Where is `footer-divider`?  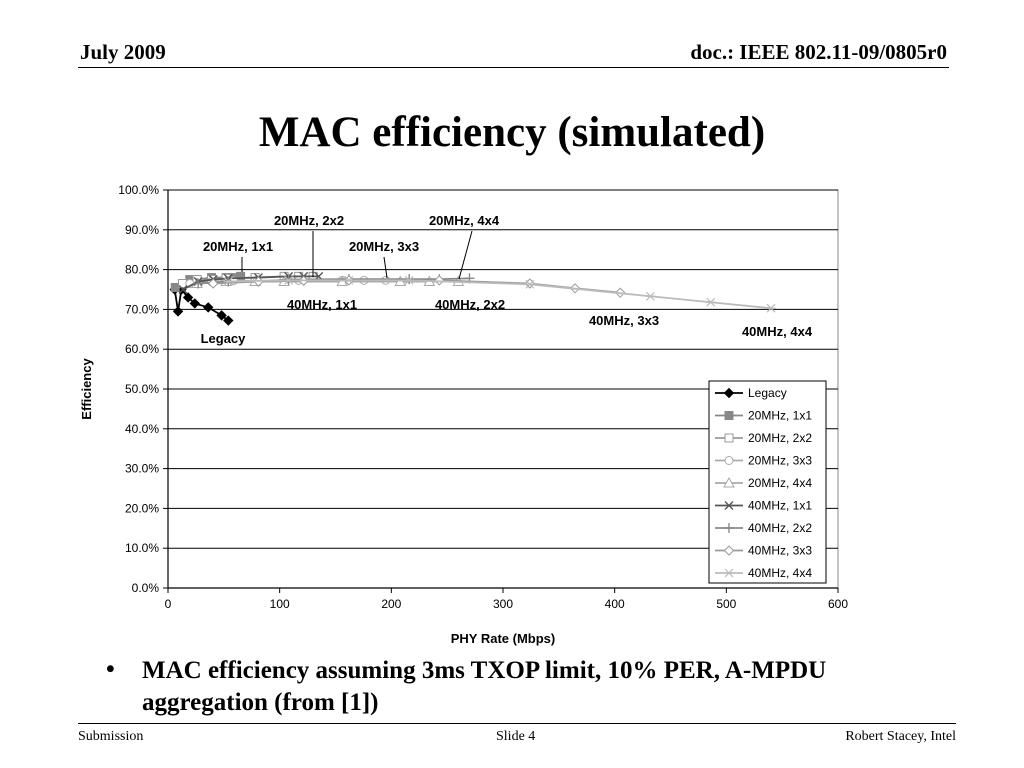
footer-divider is located at coordinates (517, 723).